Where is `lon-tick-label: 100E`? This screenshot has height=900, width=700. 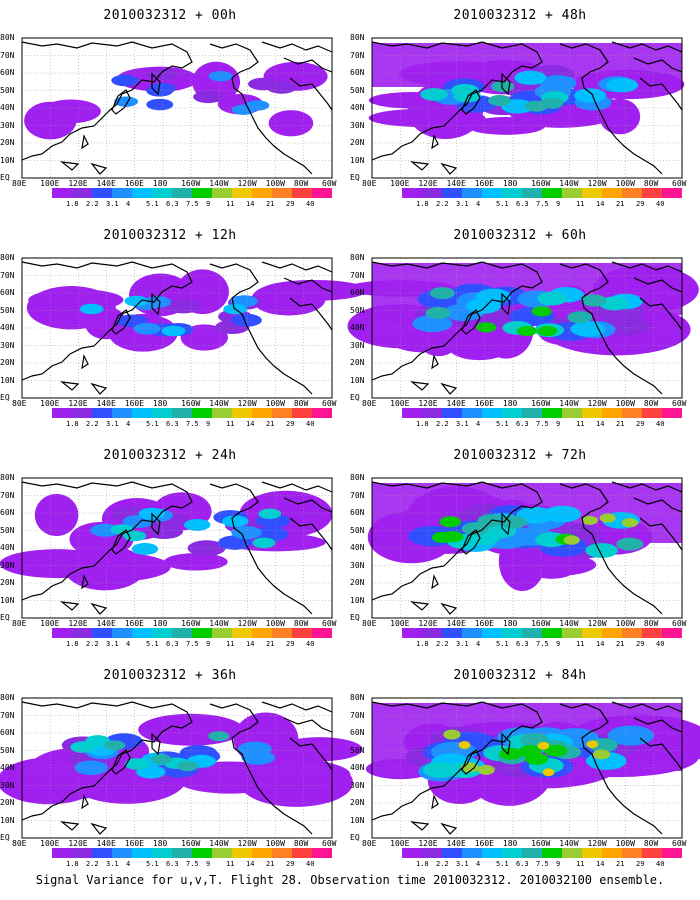 lon-tick-label: 100E is located at coordinates (50, 843).